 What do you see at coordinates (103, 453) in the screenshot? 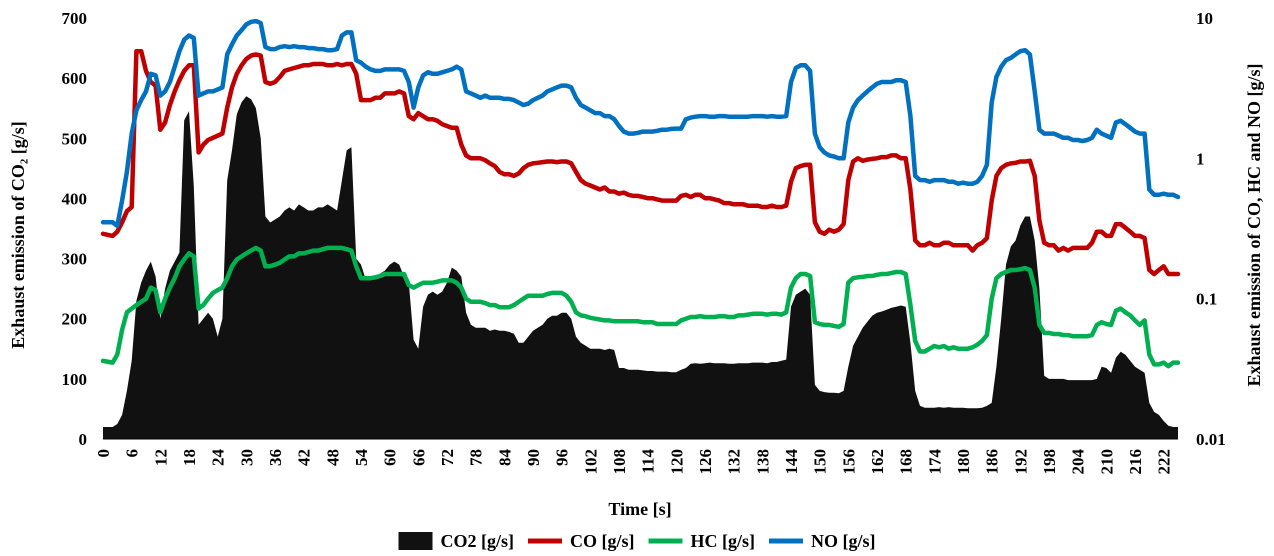
I see `x-tick-label: 0` at bounding box center [103, 453].